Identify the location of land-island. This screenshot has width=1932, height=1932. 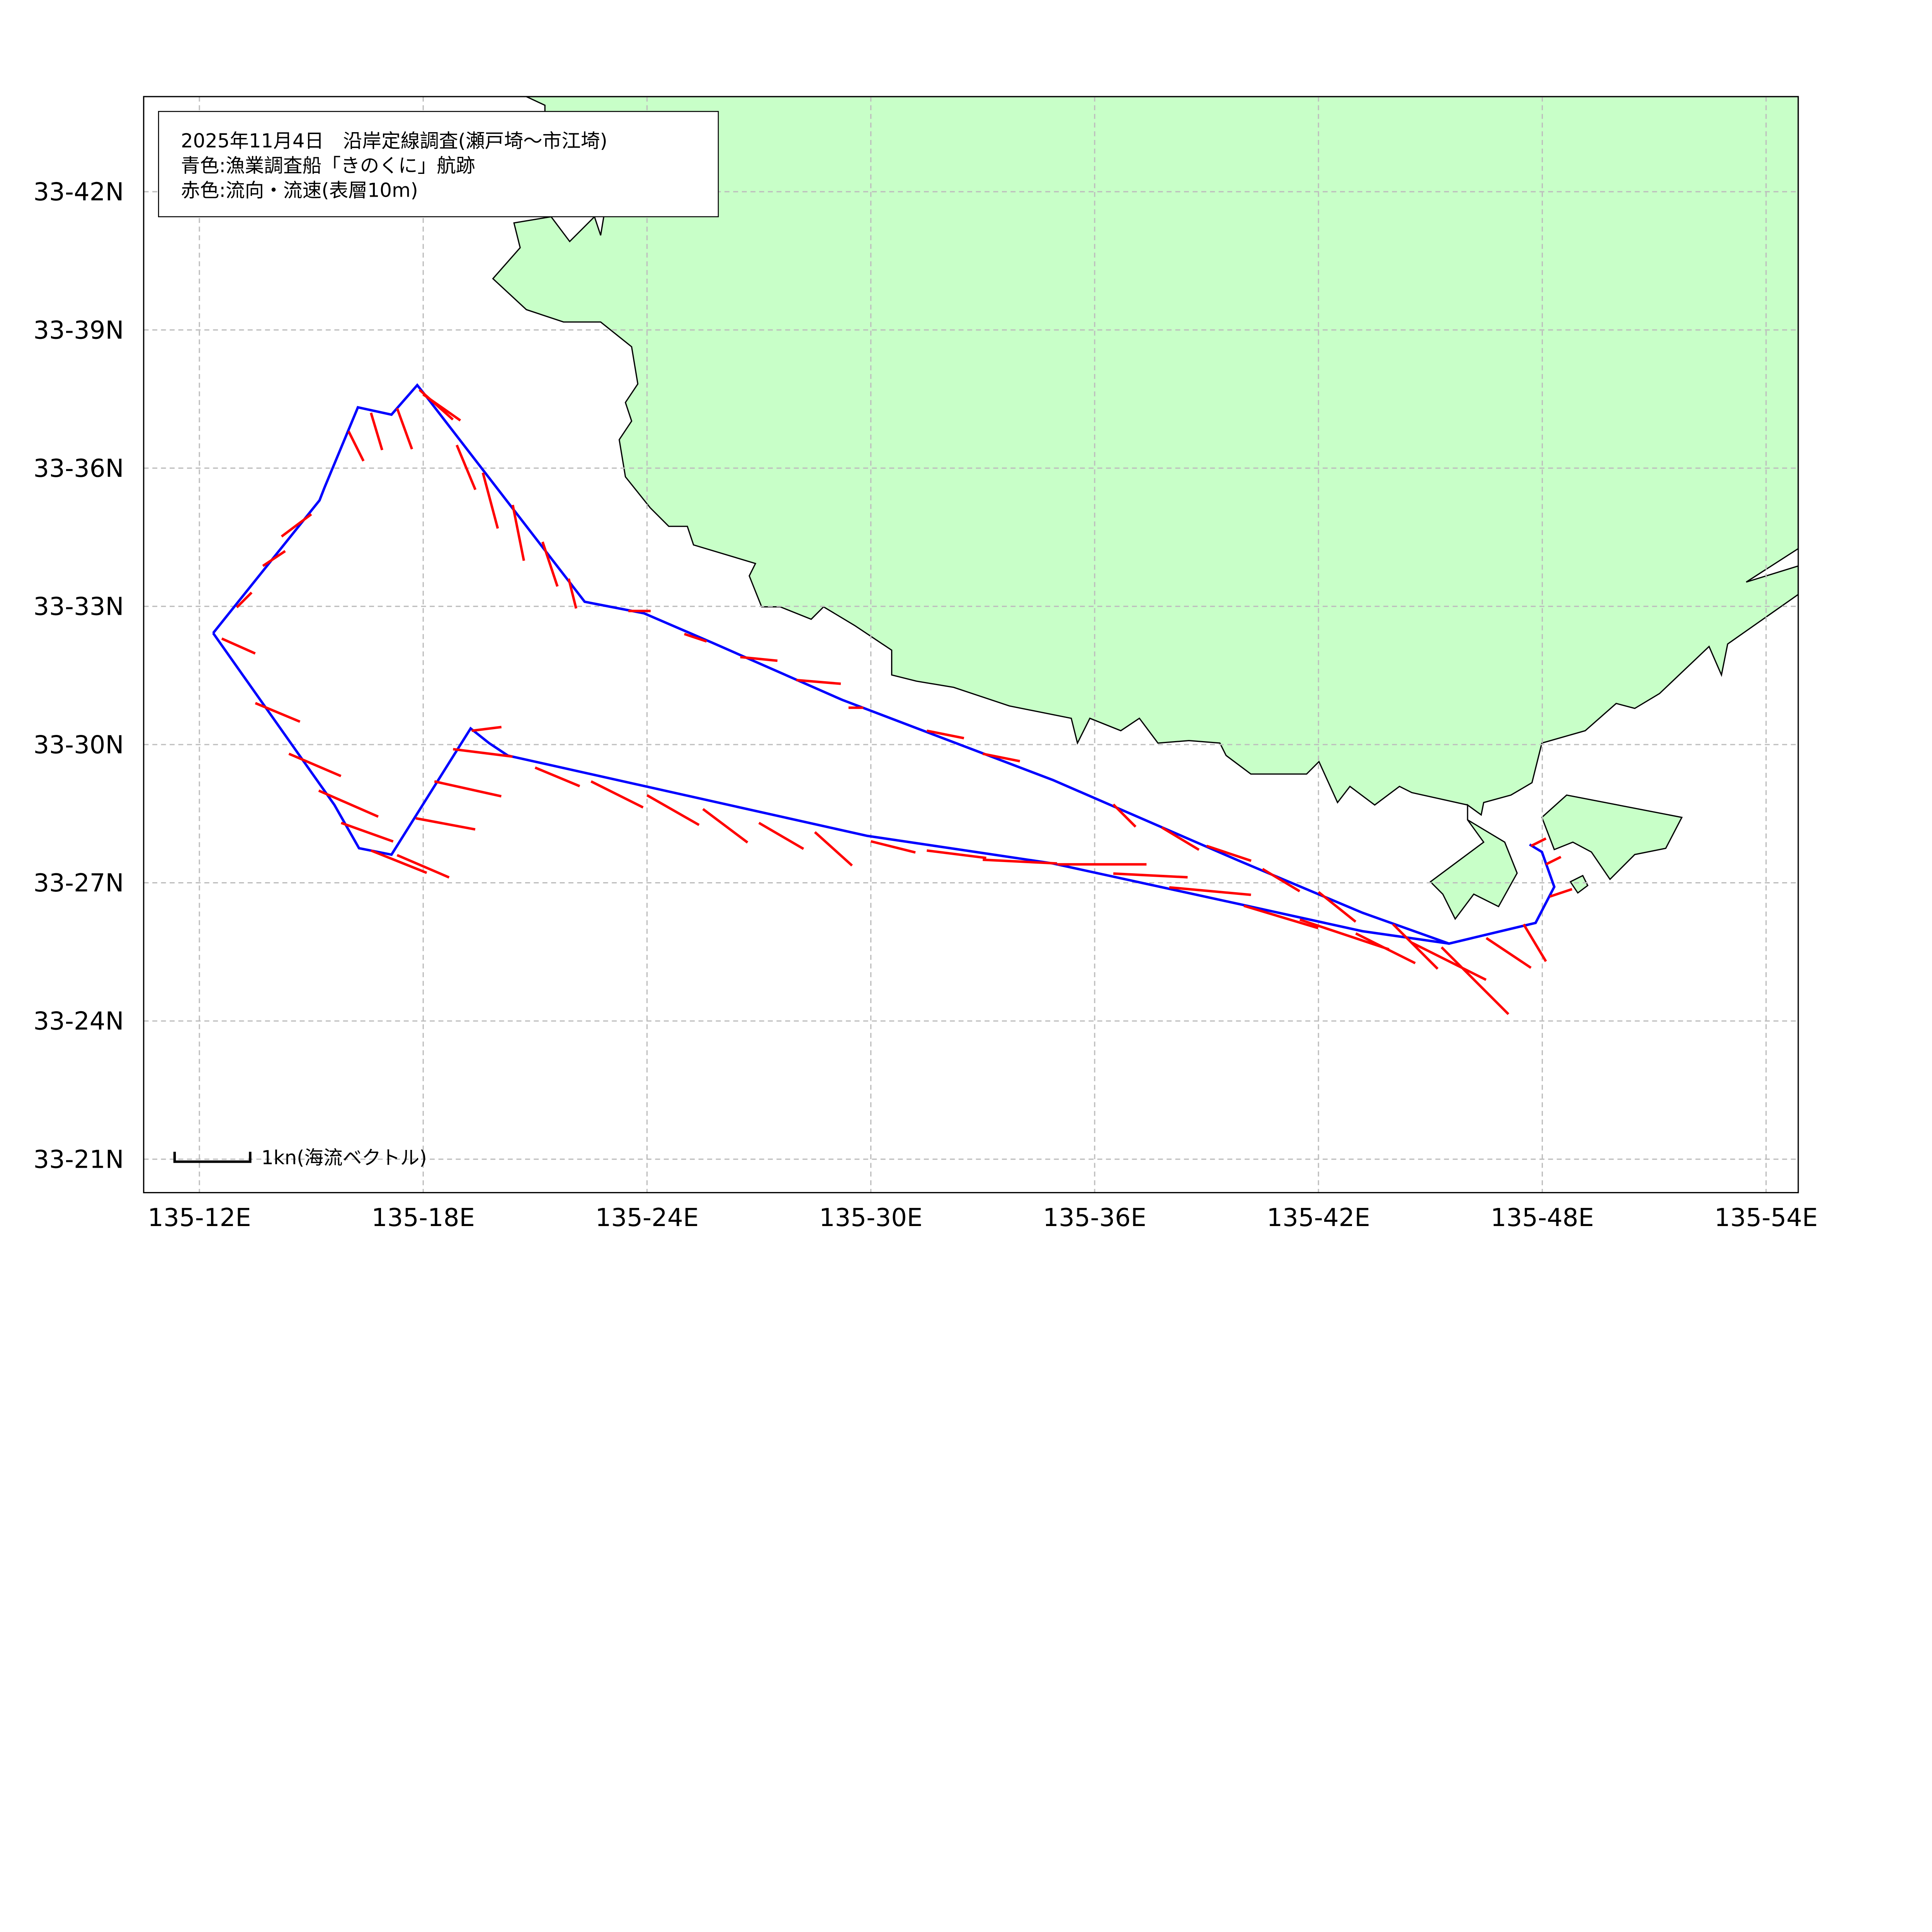
(1612, 837).